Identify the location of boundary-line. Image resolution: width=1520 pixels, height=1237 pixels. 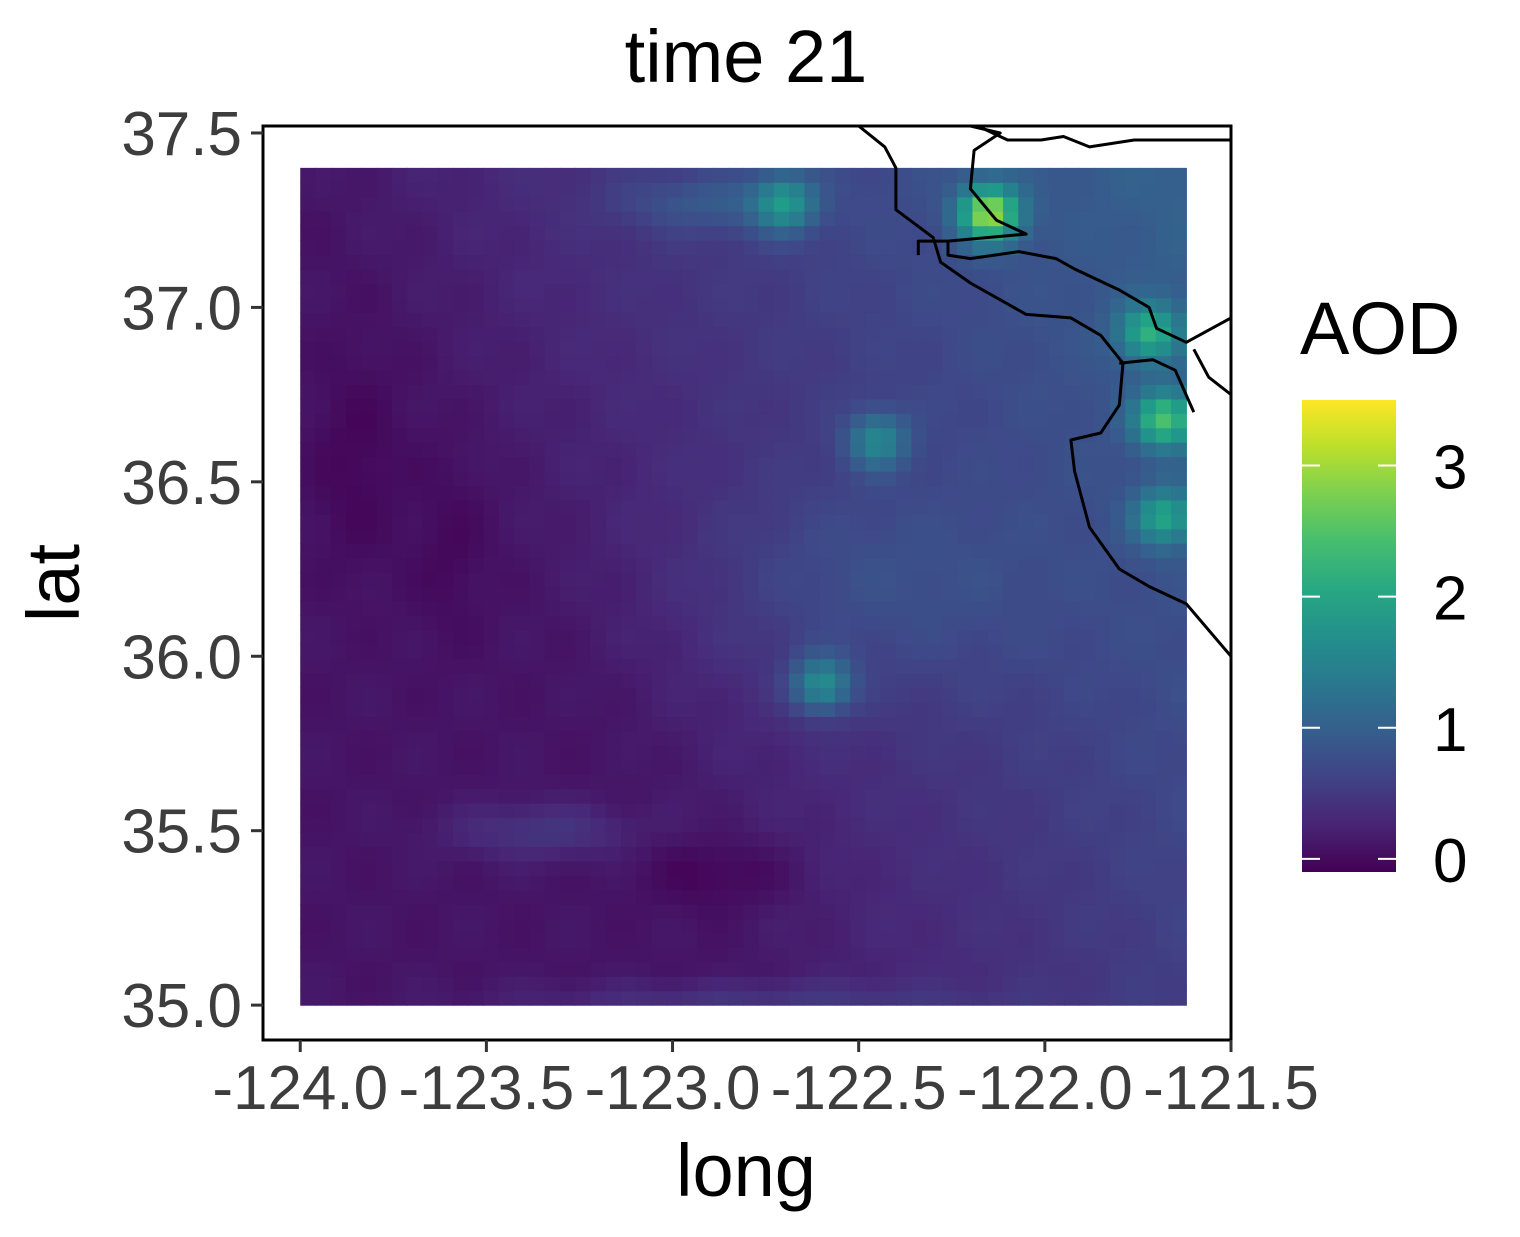
(1211, 372).